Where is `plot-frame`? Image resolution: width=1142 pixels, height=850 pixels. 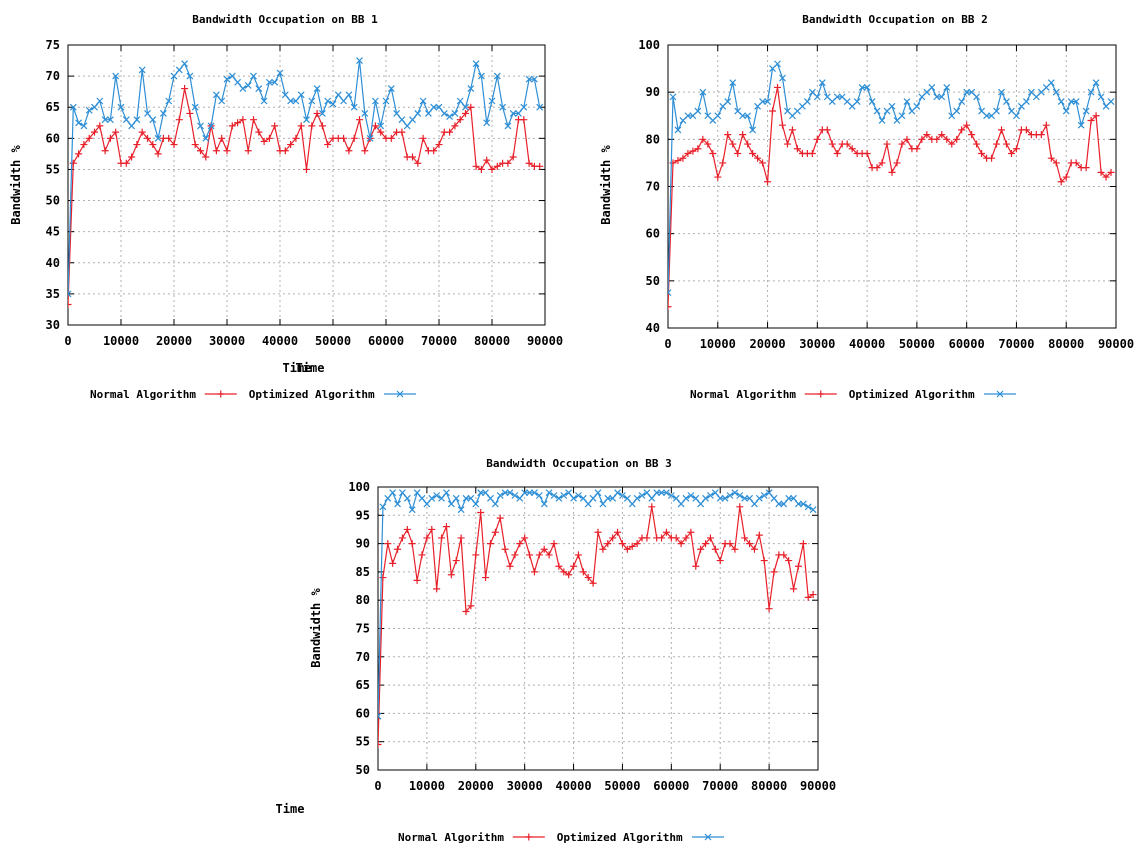 plot-frame is located at coordinates (306, 185).